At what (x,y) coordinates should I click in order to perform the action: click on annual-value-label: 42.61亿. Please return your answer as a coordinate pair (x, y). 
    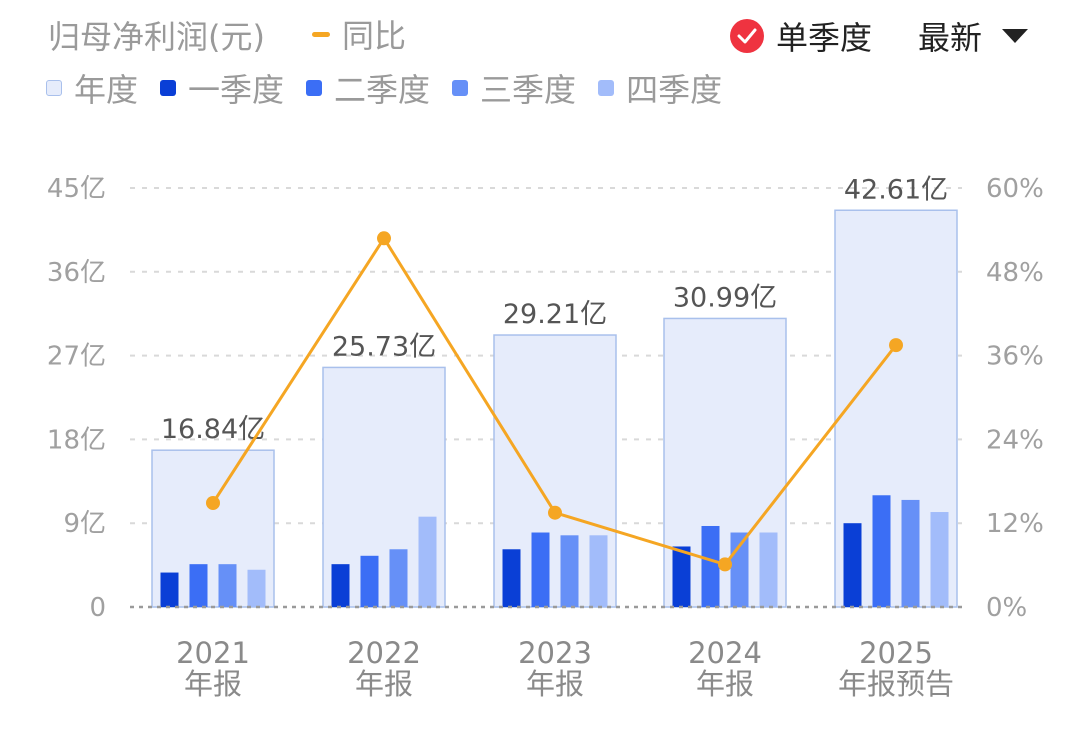
    Looking at the image, I should click on (896, 189).